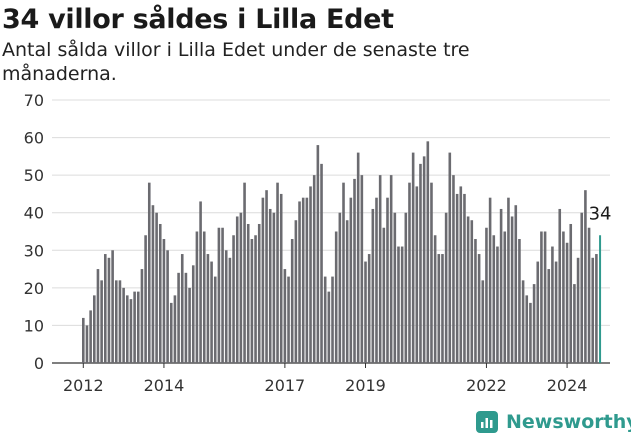 This screenshot has height=439, width=631. Describe the element at coordinates (34, 138) in the screenshot. I see `y-tick-label: 60` at that location.